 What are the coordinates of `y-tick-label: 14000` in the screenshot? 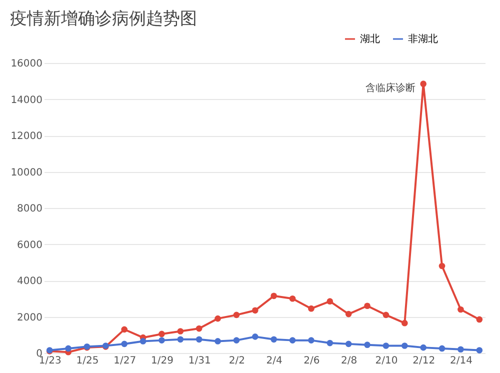 It's located at (26, 100).